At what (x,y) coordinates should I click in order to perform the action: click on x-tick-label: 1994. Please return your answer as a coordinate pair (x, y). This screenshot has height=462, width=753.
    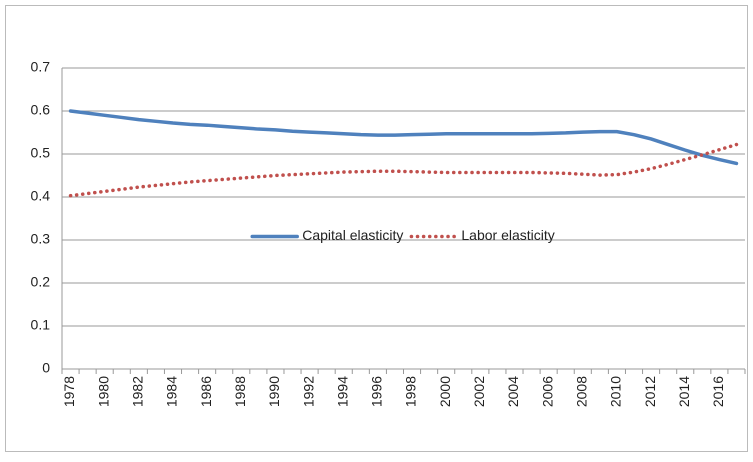
    Looking at the image, I should click on (342, 391).